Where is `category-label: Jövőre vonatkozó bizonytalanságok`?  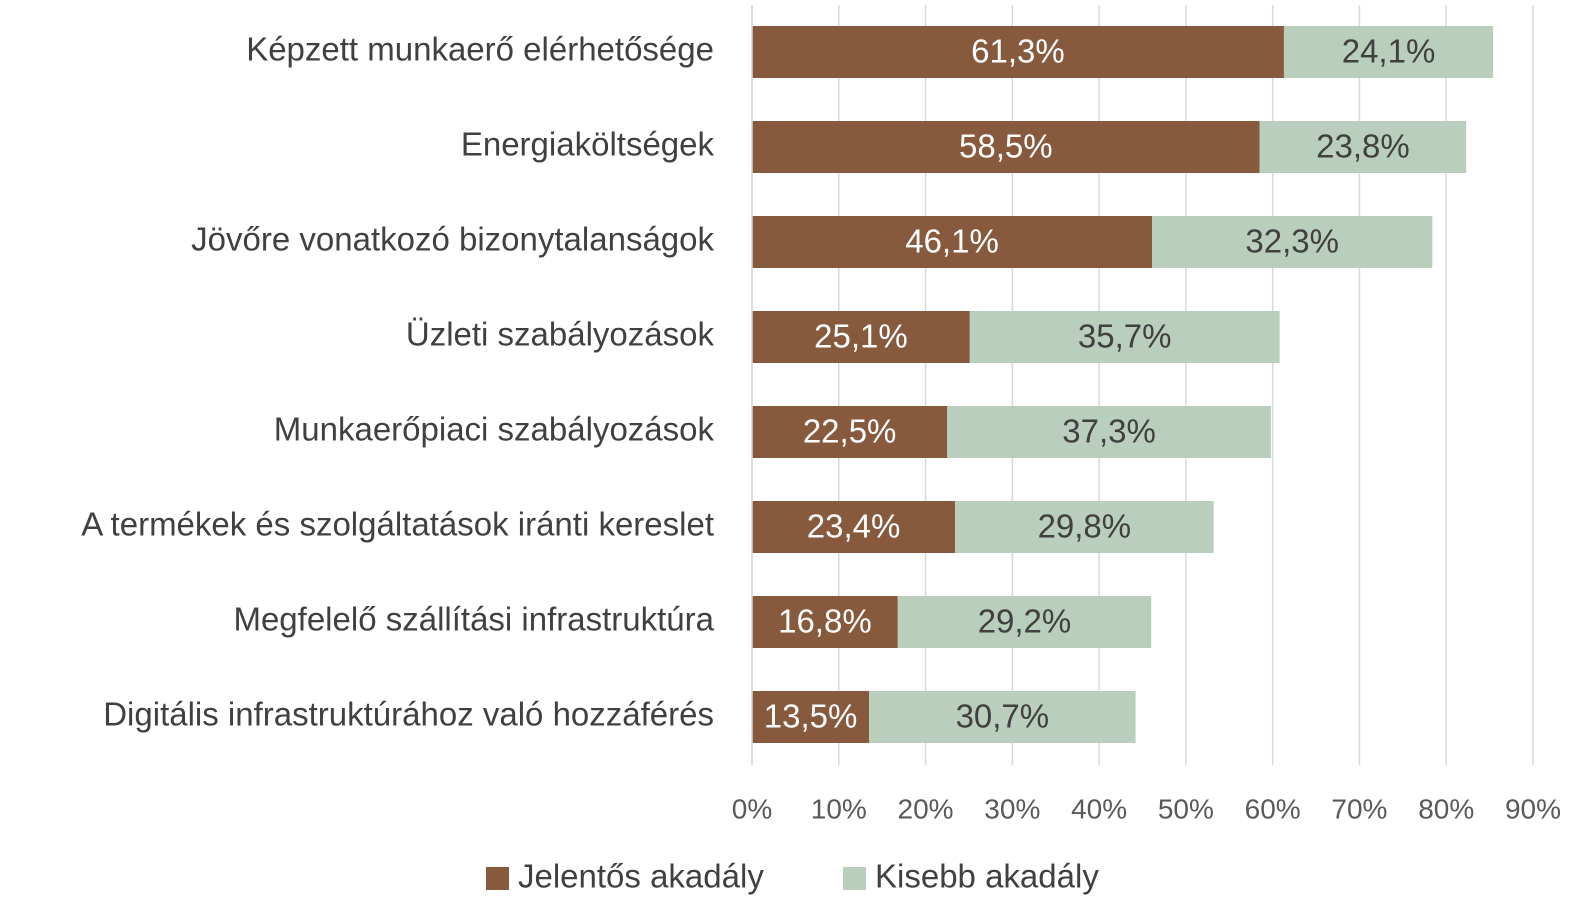
category-label: Jövőre vonatkozó bizonytalanságok is located at coordinates (452, 239).